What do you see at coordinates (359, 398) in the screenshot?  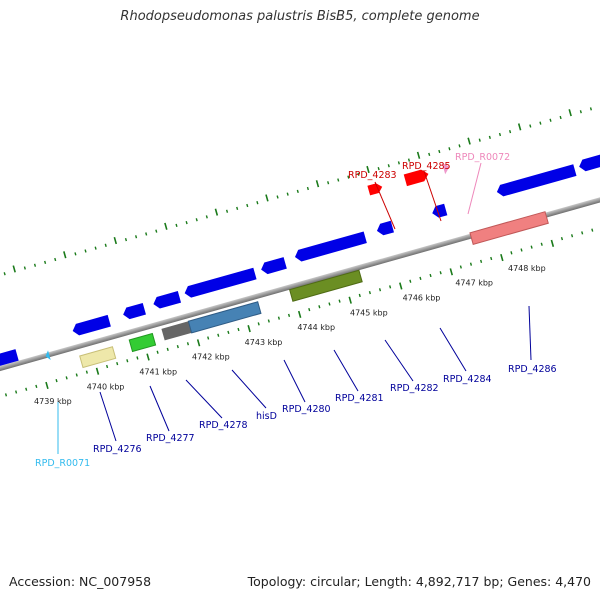 I see `gene-label: RPD_4281` at bounding box center [359, 398].